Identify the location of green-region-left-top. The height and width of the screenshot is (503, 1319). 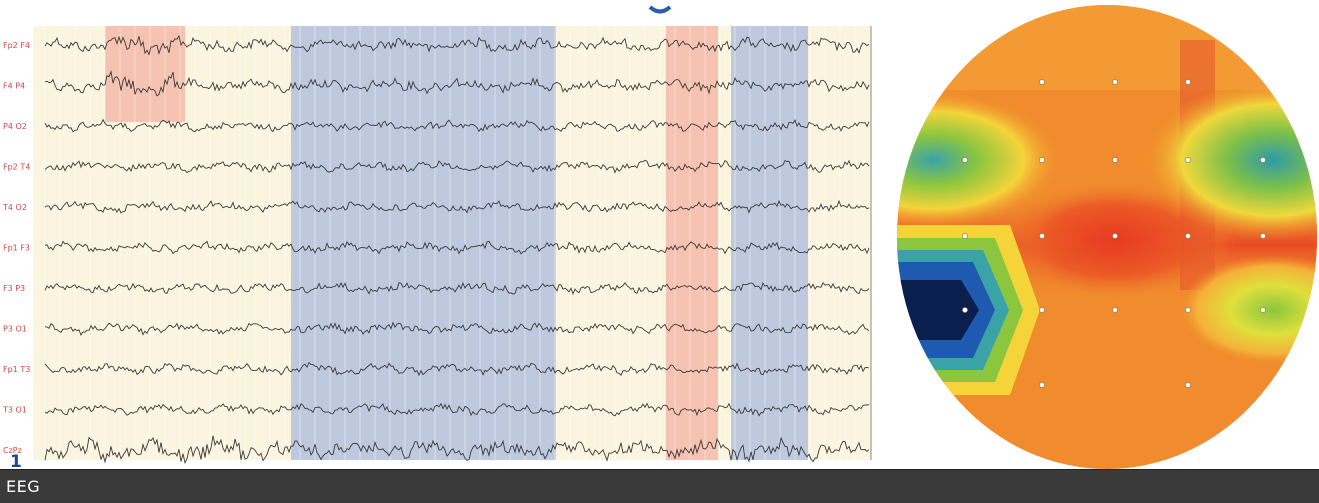
(980, 160).